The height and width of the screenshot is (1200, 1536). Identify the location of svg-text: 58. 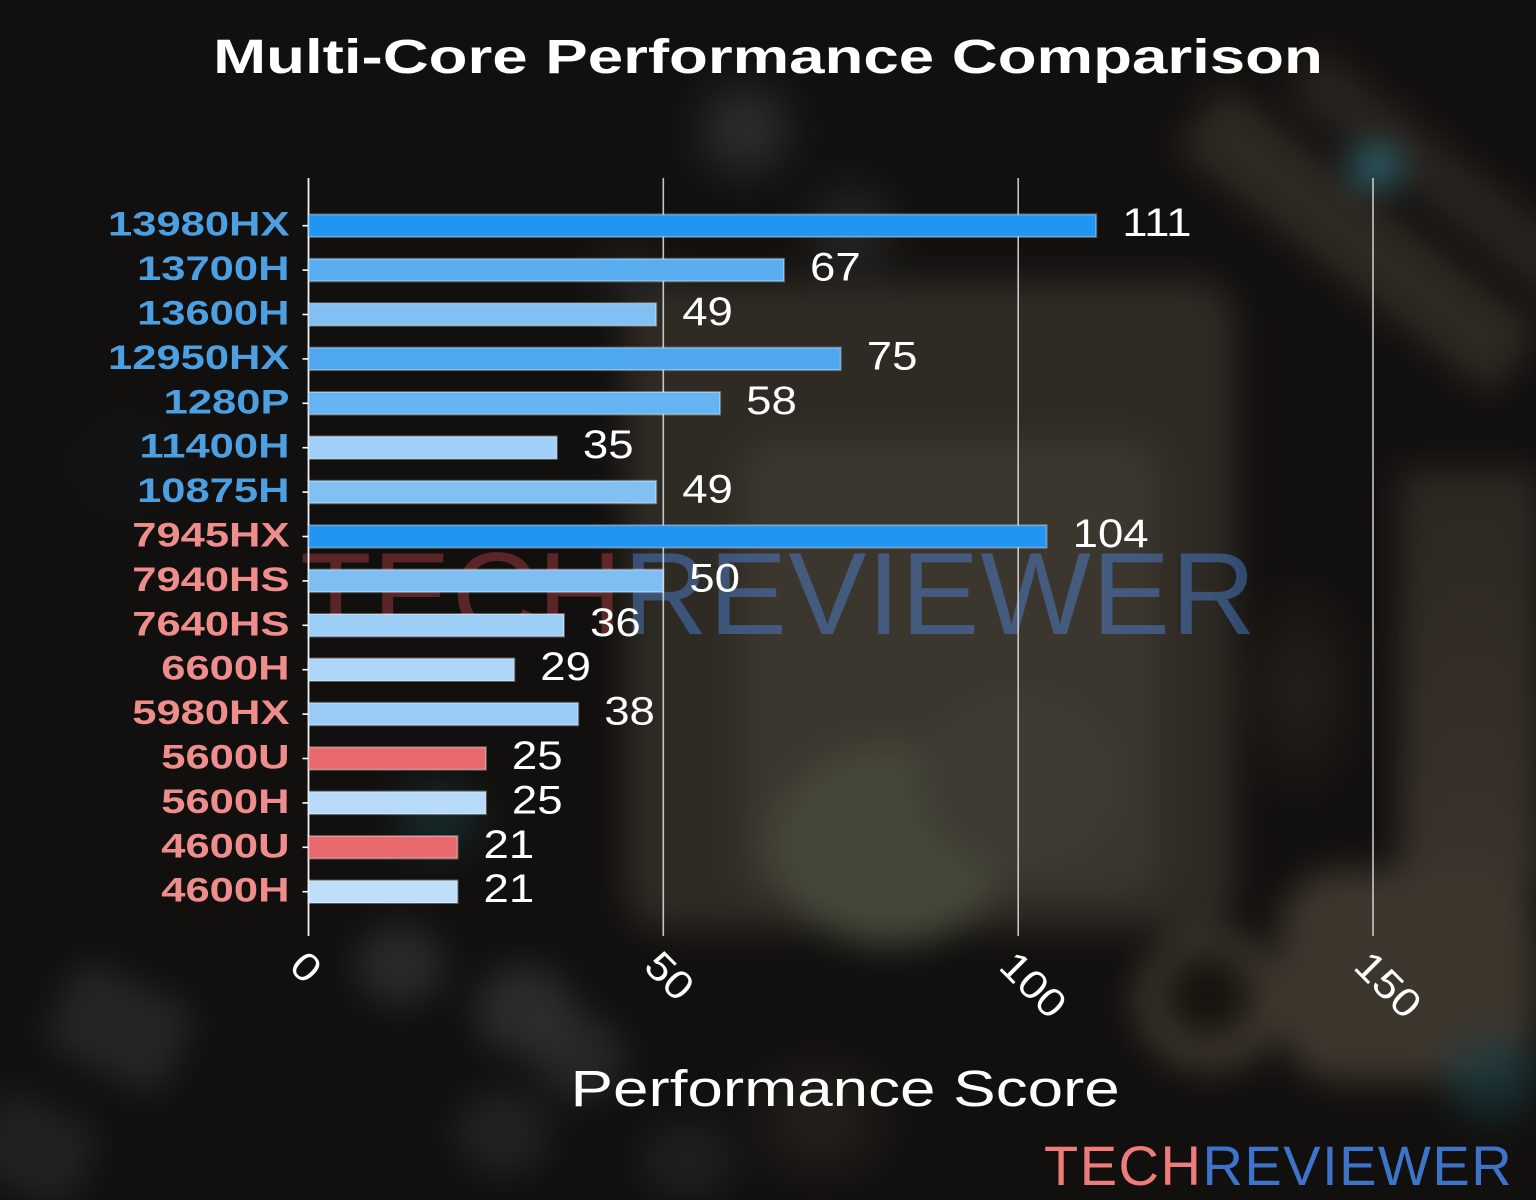
(771, 400).